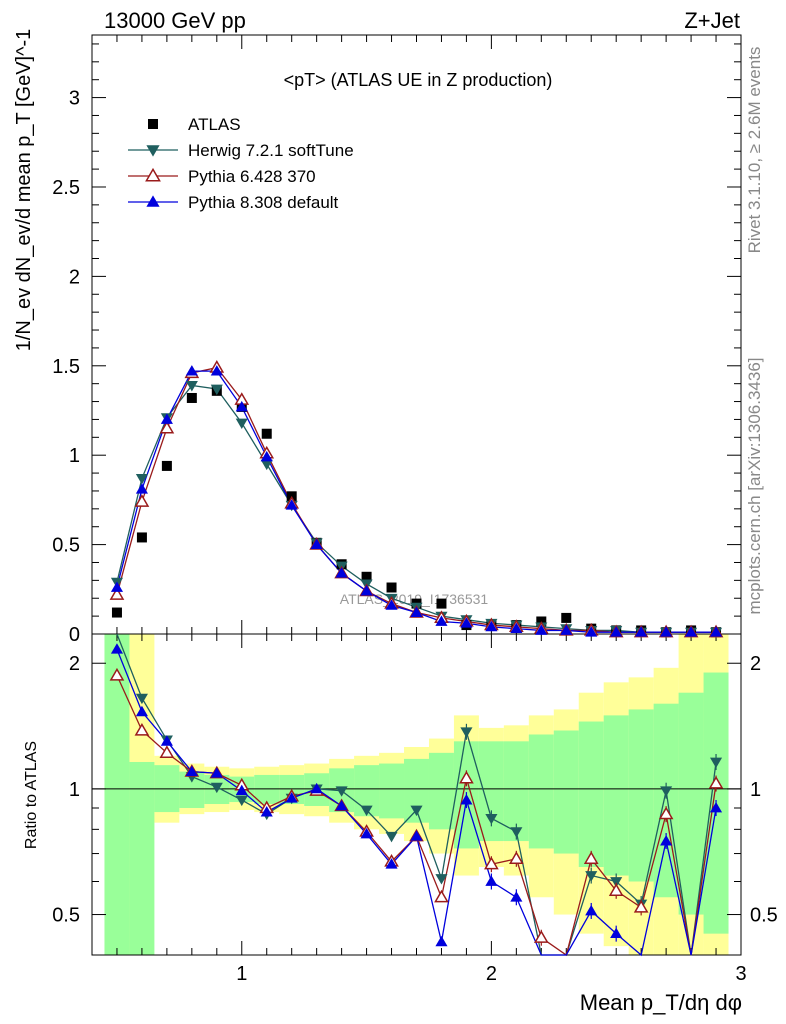 The width and height of the screenshot is (786, 1024). Describe the element at coordinates (31, 795) in the screenshot. I see `ylabel-ratio: Ratio to ATLAS` at that location.